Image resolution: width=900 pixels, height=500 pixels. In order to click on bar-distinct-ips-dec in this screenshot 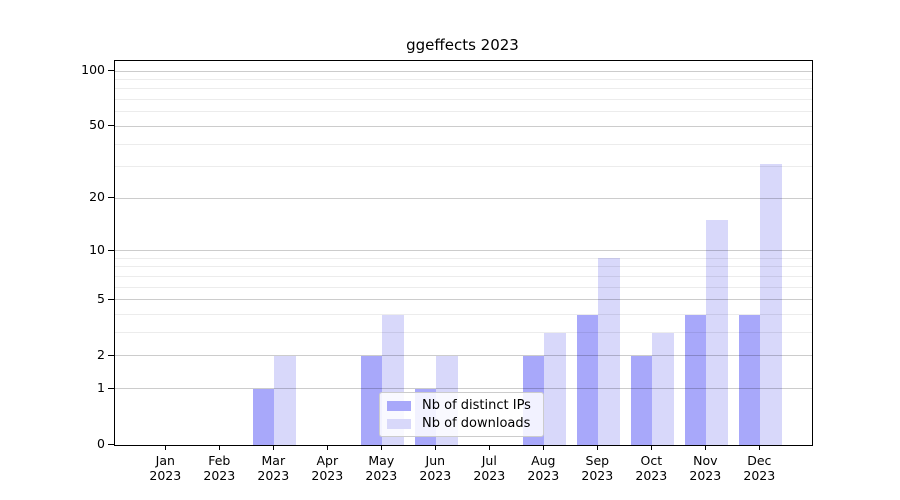, I will do `click(749, 379)`.